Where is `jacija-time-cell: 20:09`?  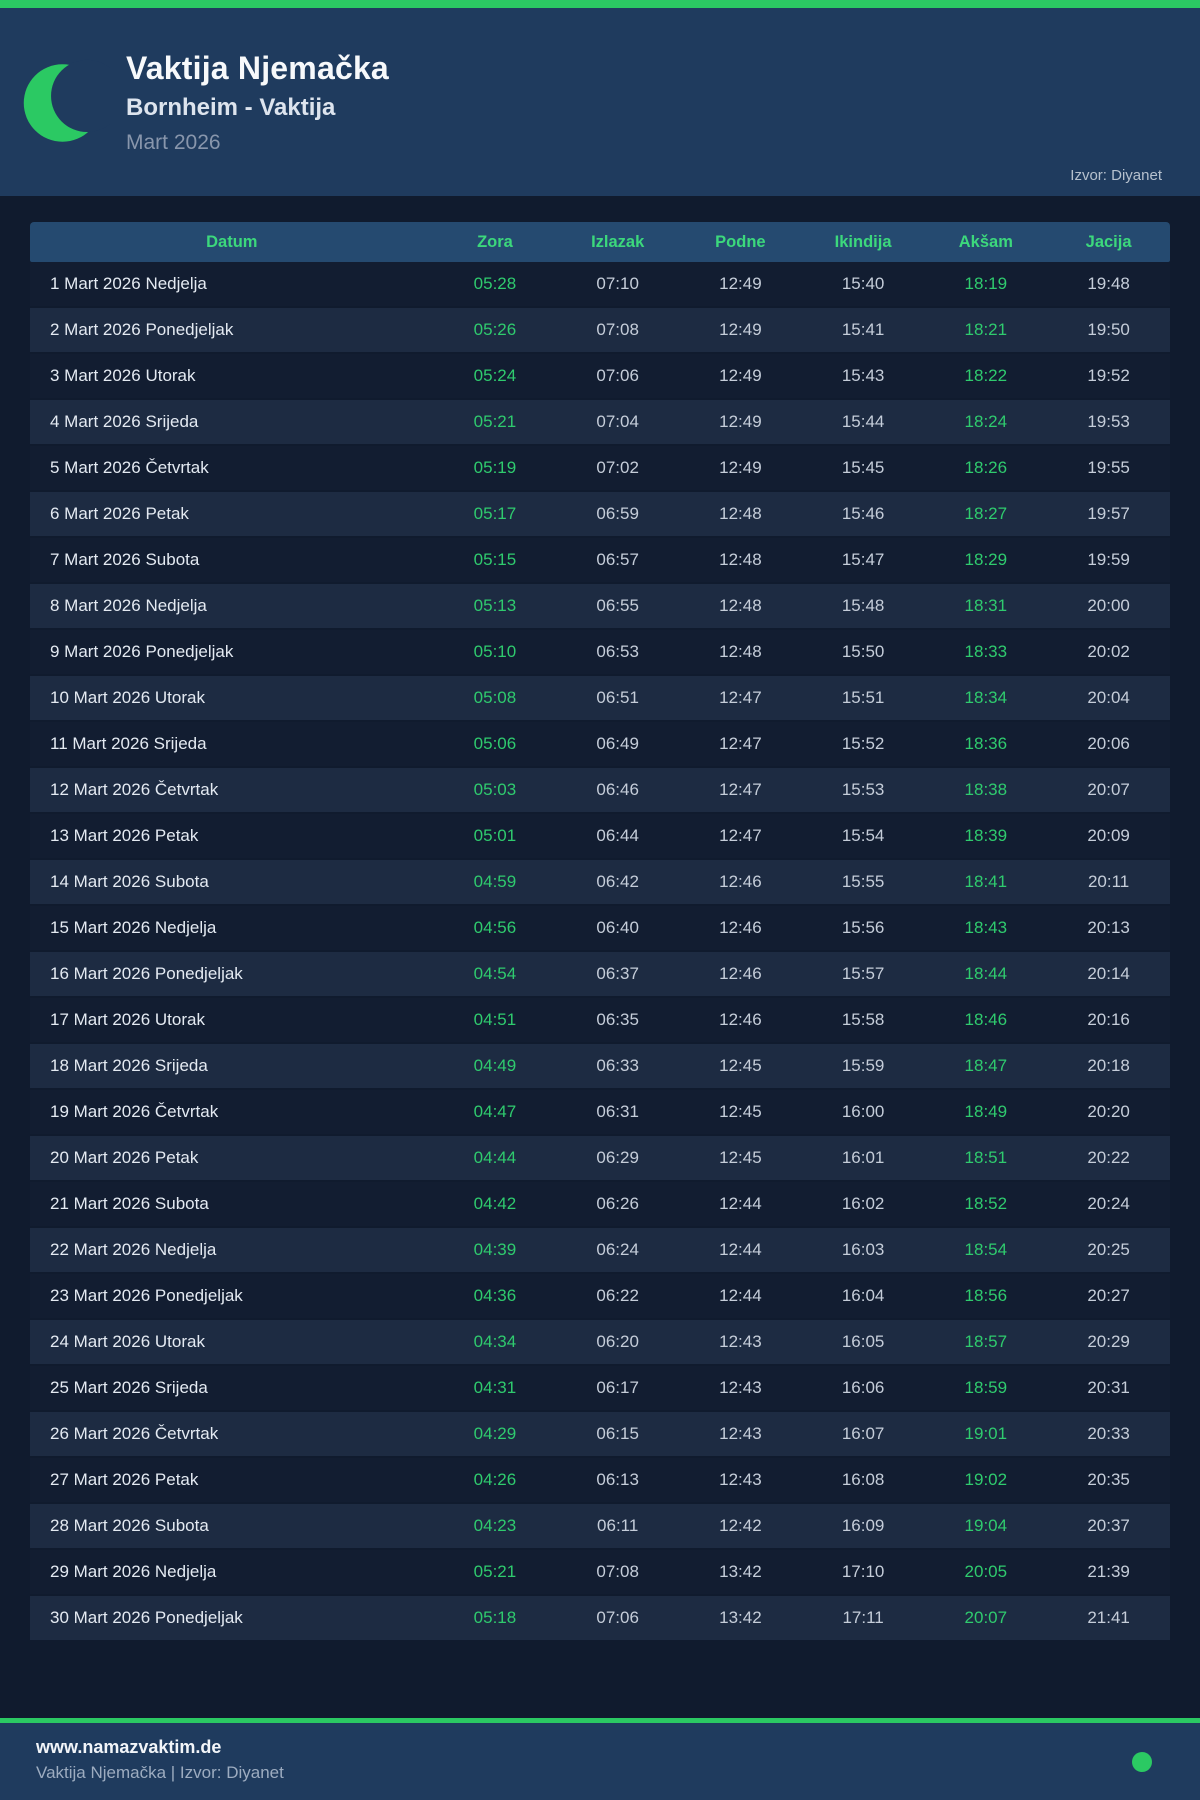
jacija-time-cell: 20:09 is located at coordinates (1108, 837).